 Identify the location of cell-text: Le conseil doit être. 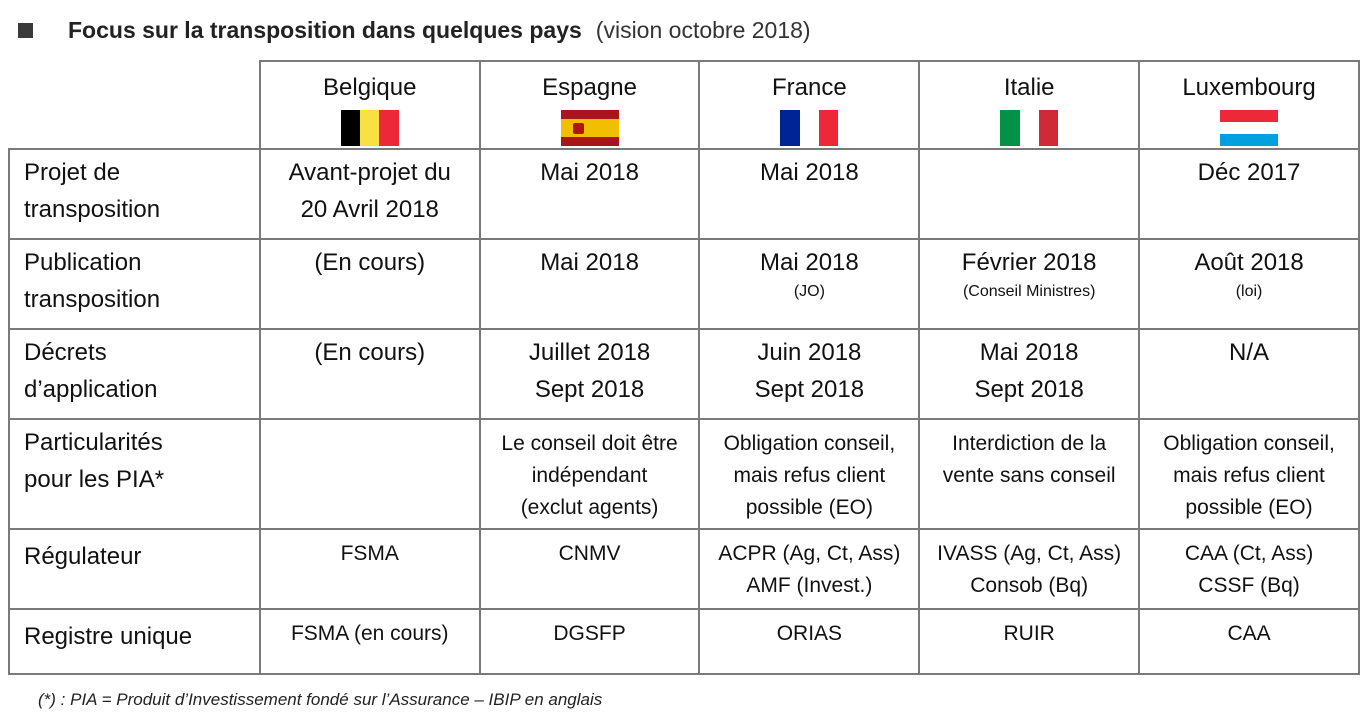
(589, 443).